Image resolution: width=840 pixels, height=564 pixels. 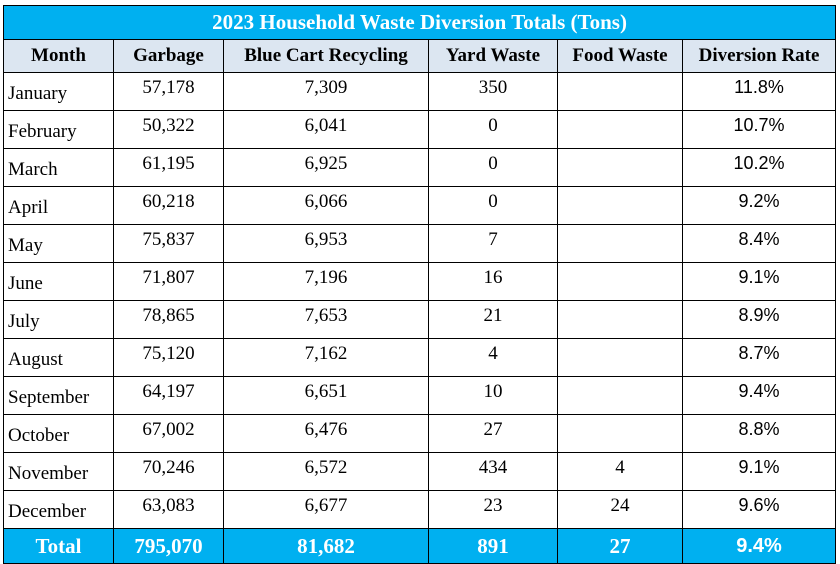 What do you see at coordinates (326, 281) in the screenshot?
I see `cell-recycling: 7,196` at bounding box center [326, 281].